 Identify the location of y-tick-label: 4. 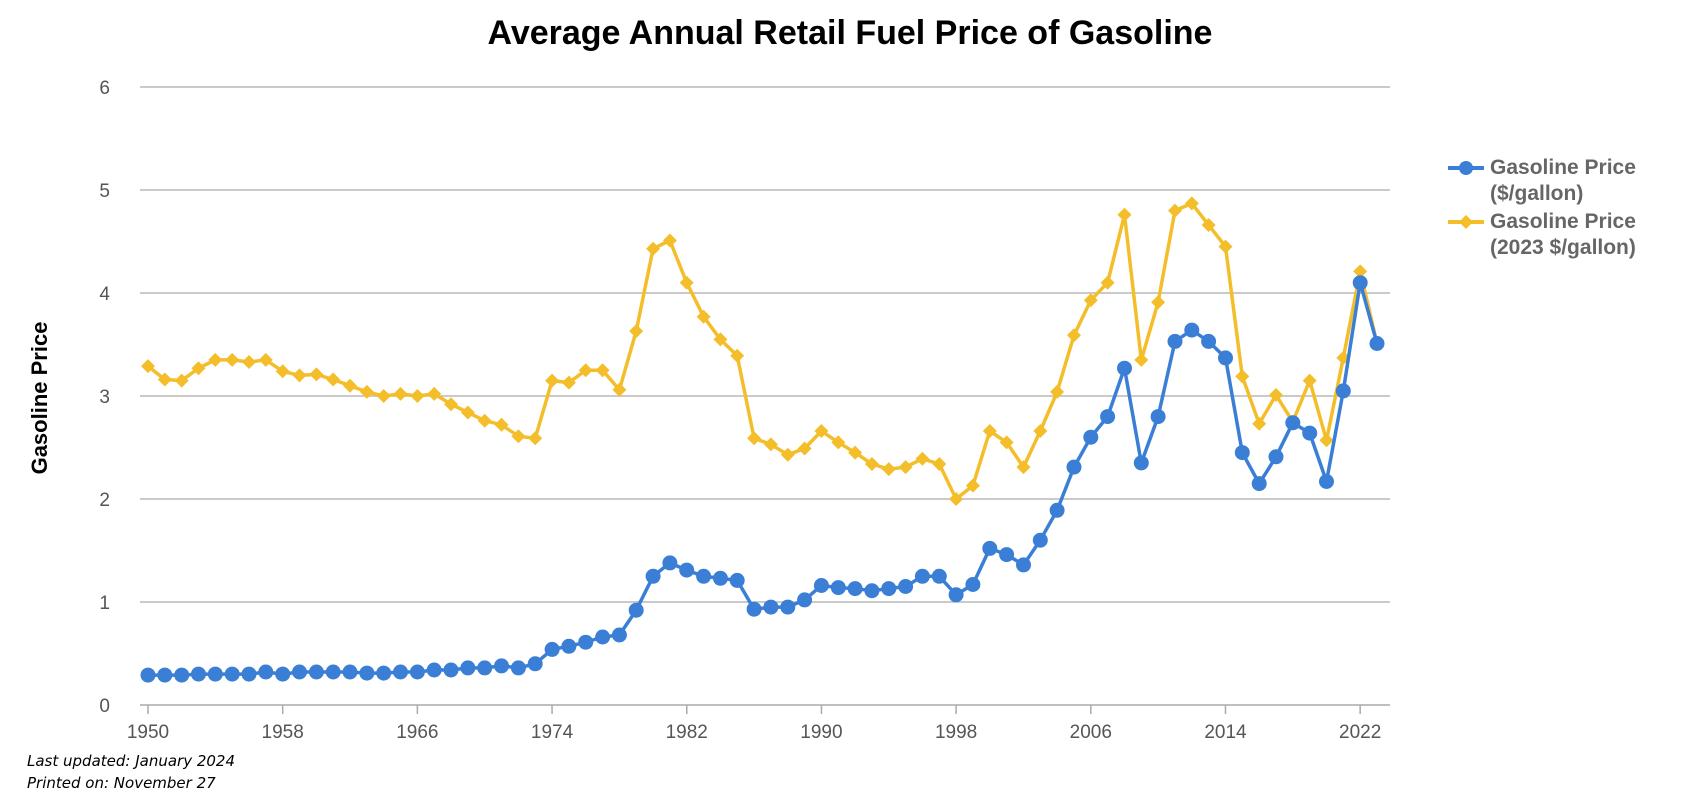
(104, 294).